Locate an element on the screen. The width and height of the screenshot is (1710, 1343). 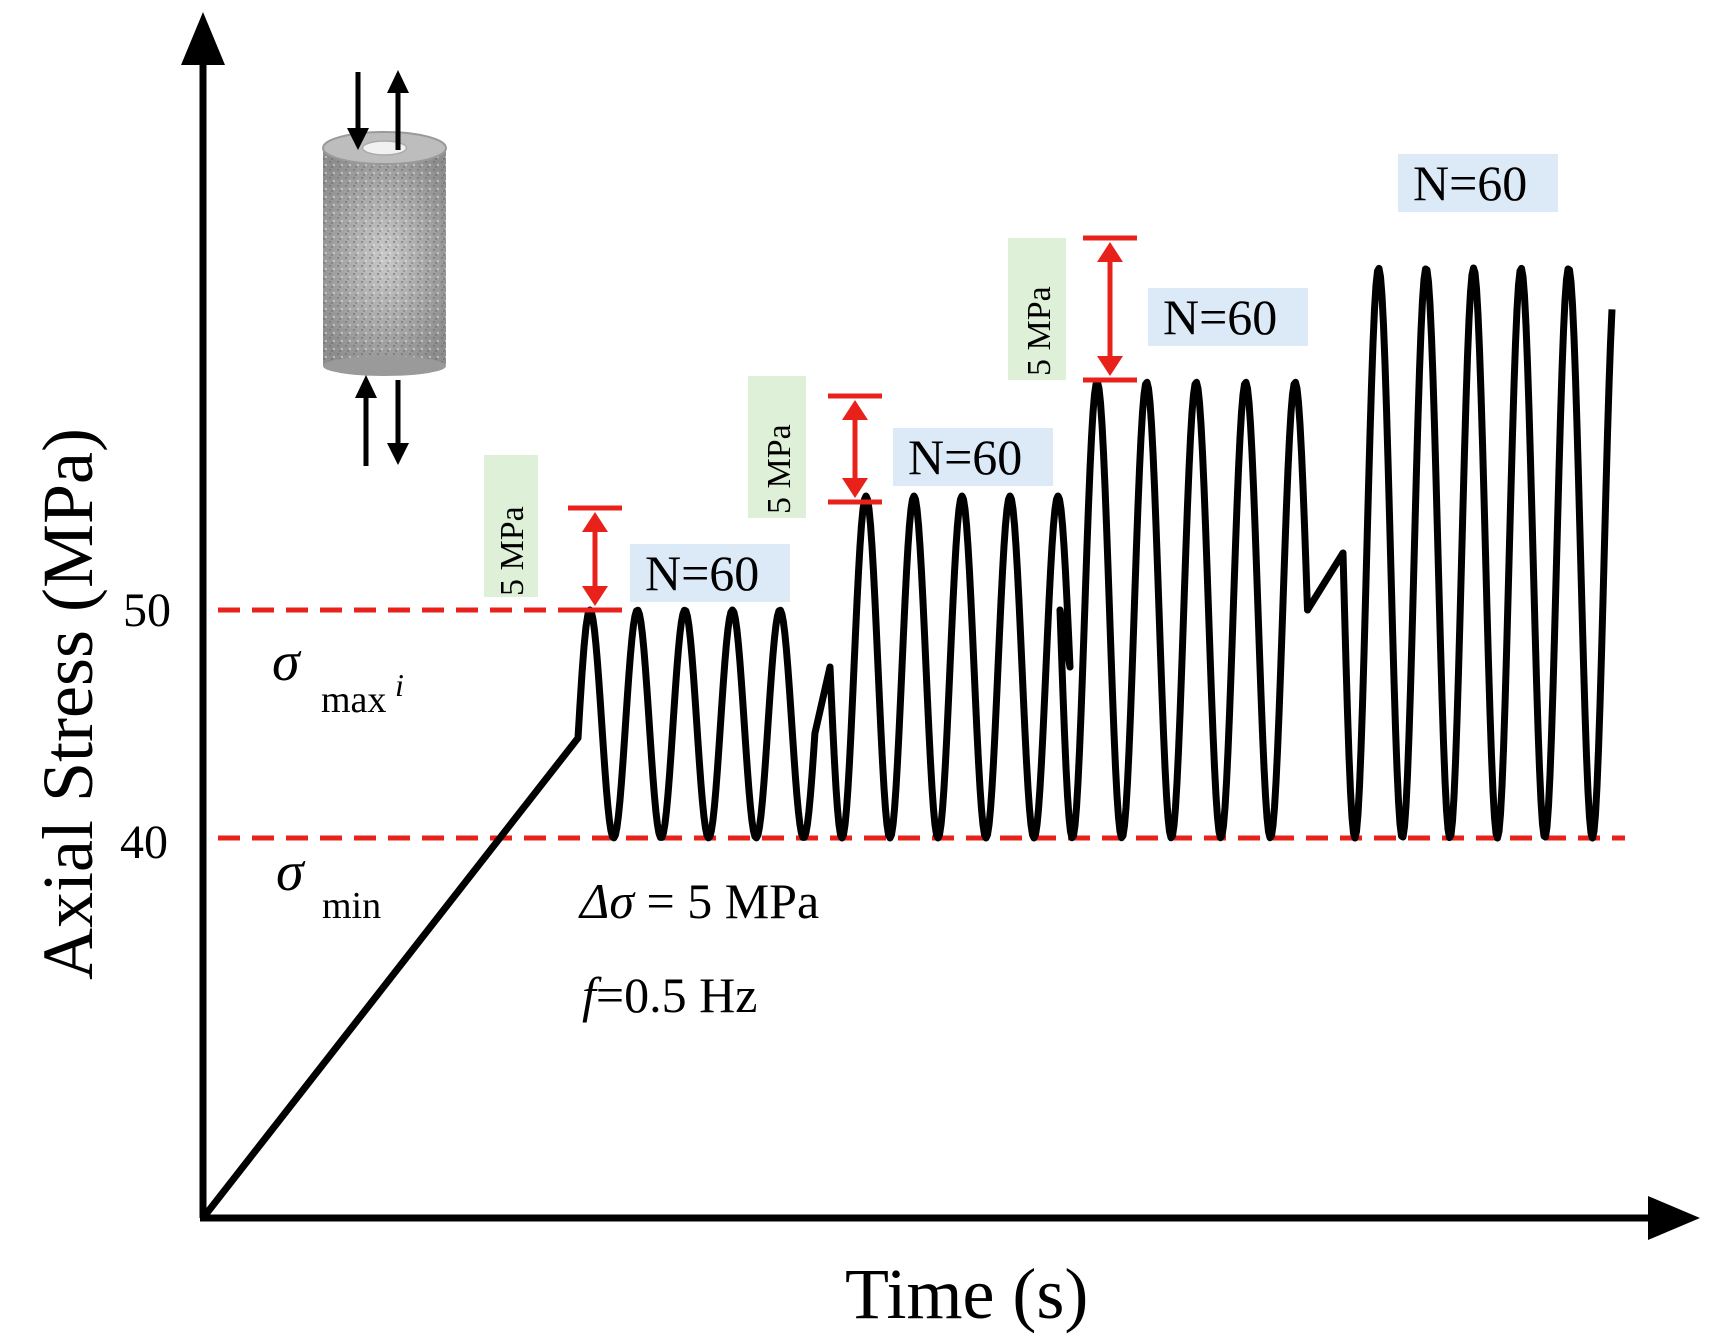
cycle-count-label-2: N=60 is located at coordinates (973, 457).